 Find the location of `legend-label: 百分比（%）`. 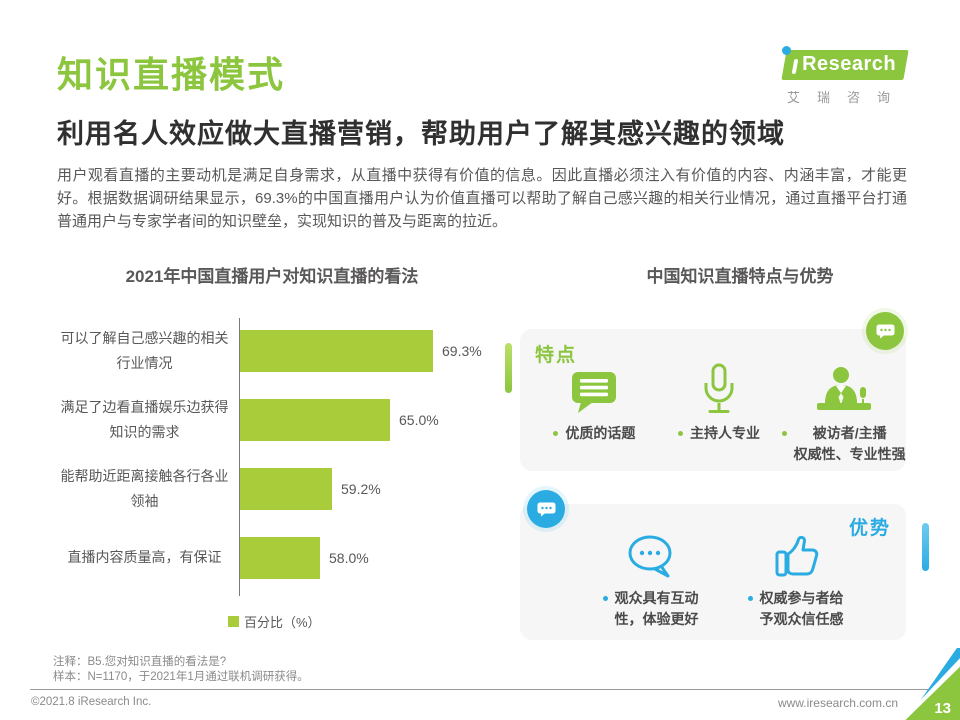

legend-label: 百分比（%） is located at coordinates (282, 622).